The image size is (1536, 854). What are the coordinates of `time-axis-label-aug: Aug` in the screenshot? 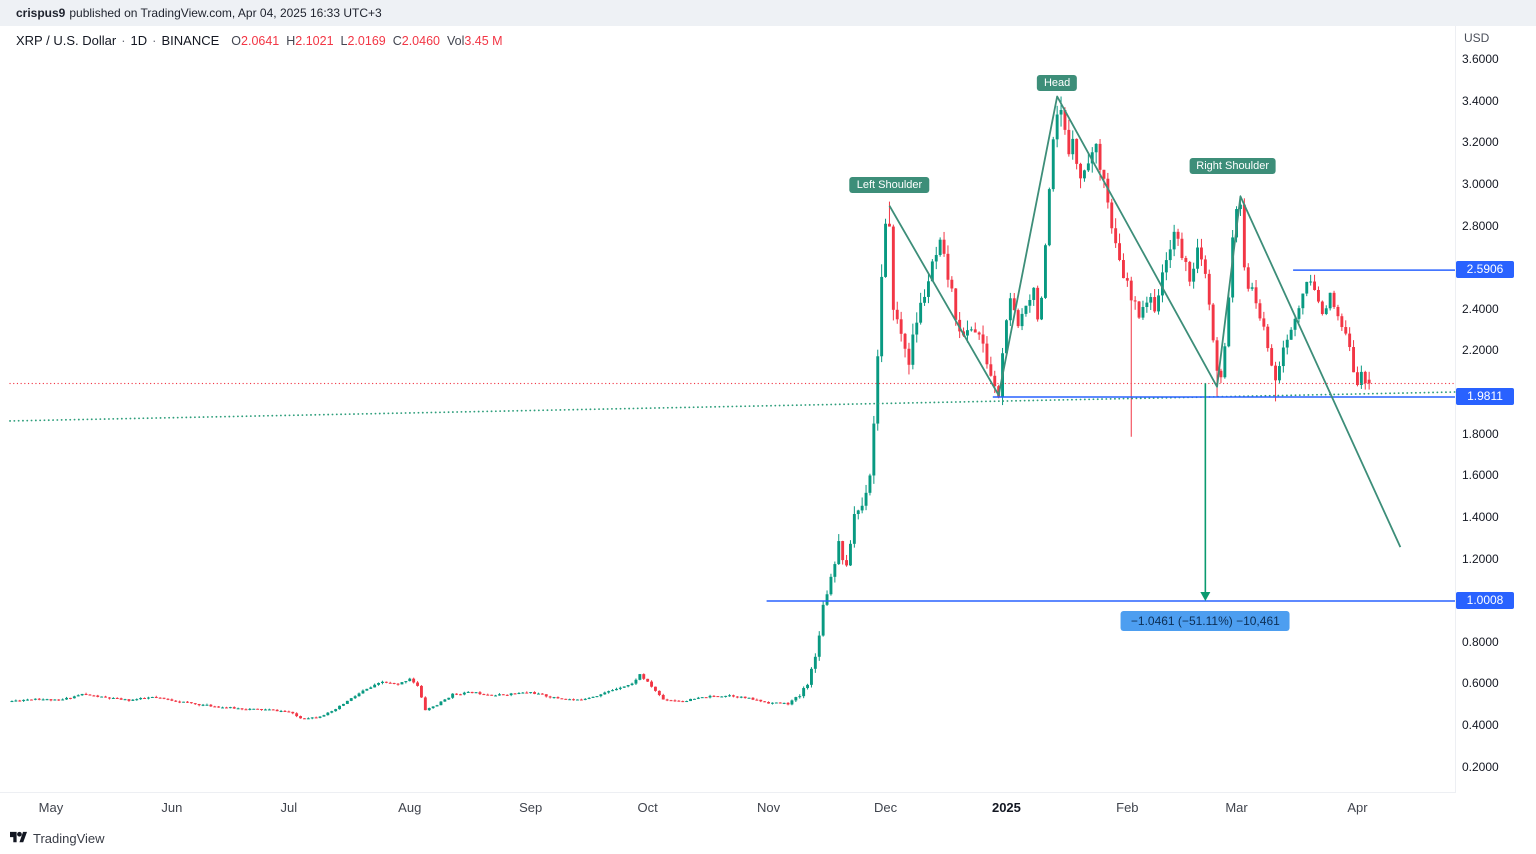 It's located at (410, 807).